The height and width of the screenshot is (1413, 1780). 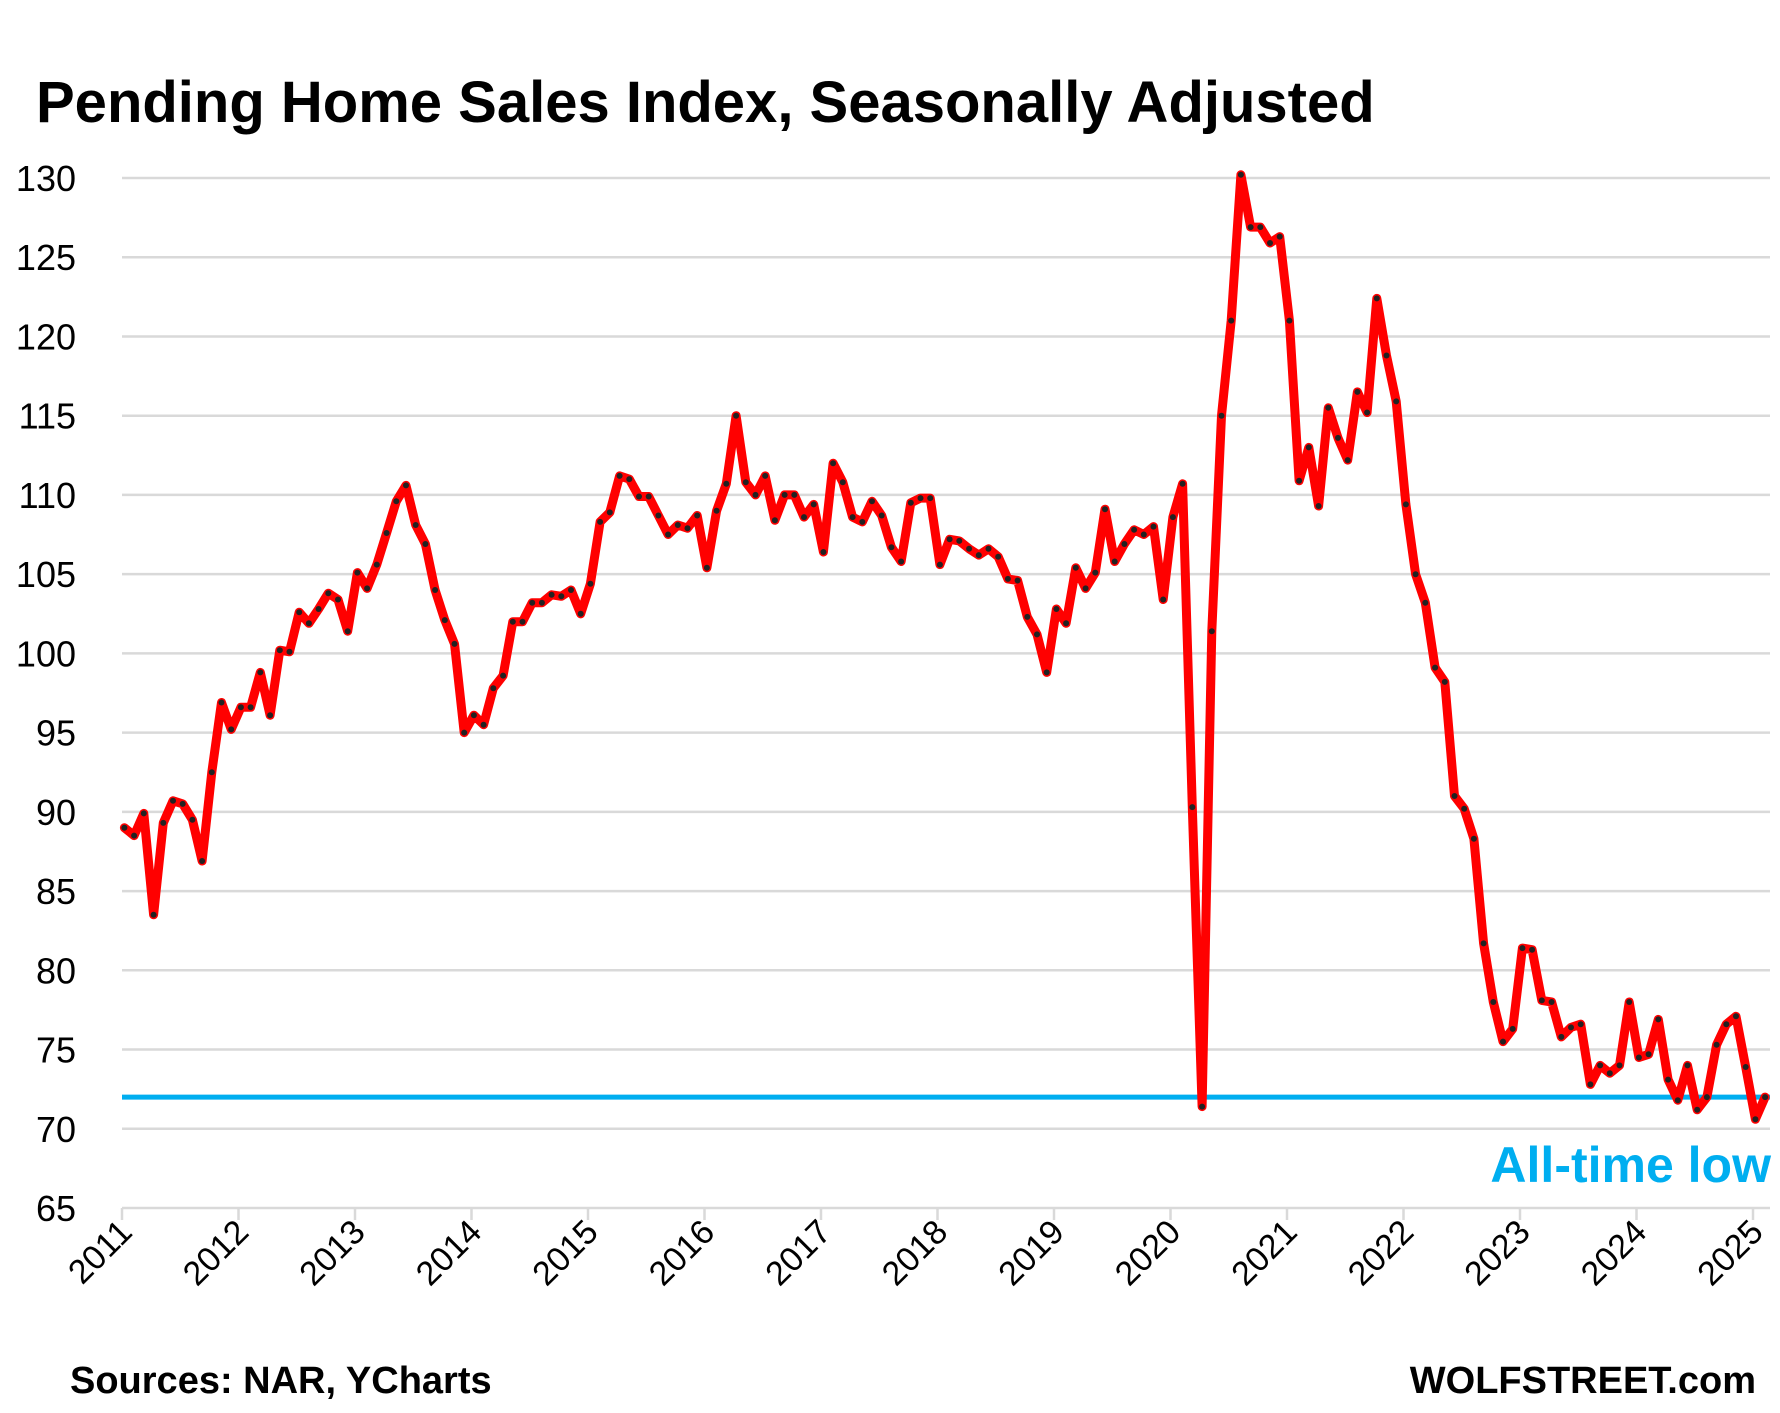 What do you see at coordinates (56, 1050) in the screenshot?
I see `y-tick-label-75: 75` at bounding box center [56, 1050].